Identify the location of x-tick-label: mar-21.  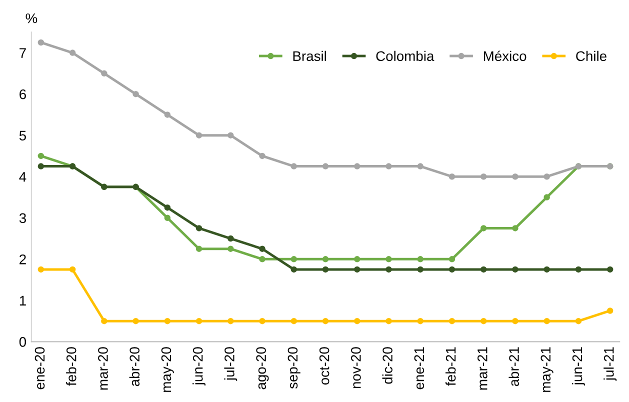
(482, 368).